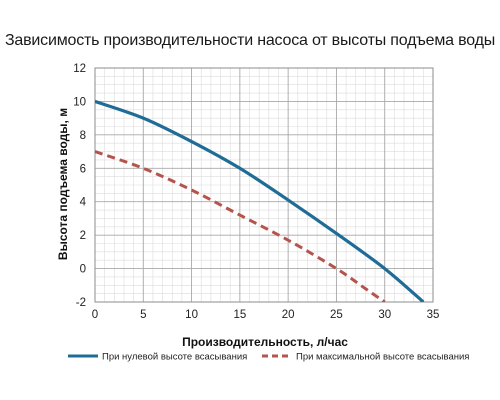  Describe the element at coordinates (83, 270) in the screenshot. I see `y-tick-label: 0` at that location.